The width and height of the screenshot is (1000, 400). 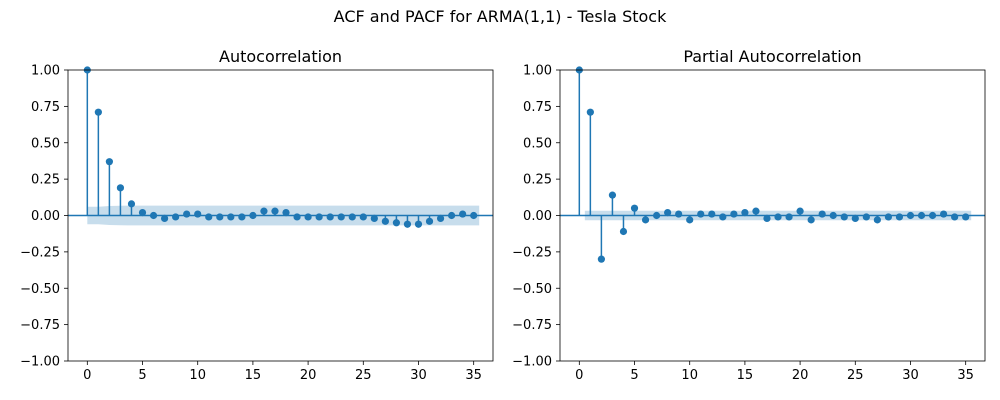 I want to click on y-tick-label: −0.25, so click(x=40, y=252).